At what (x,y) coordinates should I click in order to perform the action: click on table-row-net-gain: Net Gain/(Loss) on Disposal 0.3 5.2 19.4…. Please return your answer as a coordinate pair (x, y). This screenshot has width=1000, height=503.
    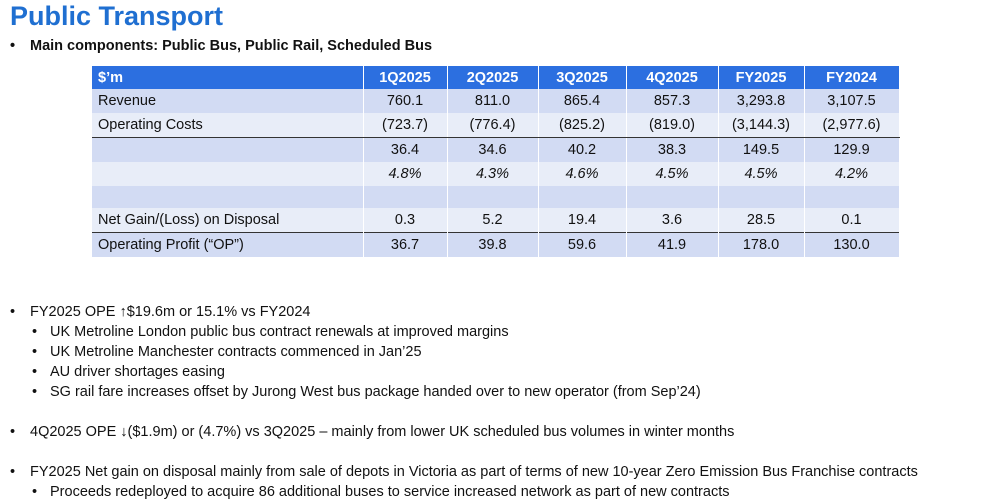
    Looking at the image, I should click on (496, 220).